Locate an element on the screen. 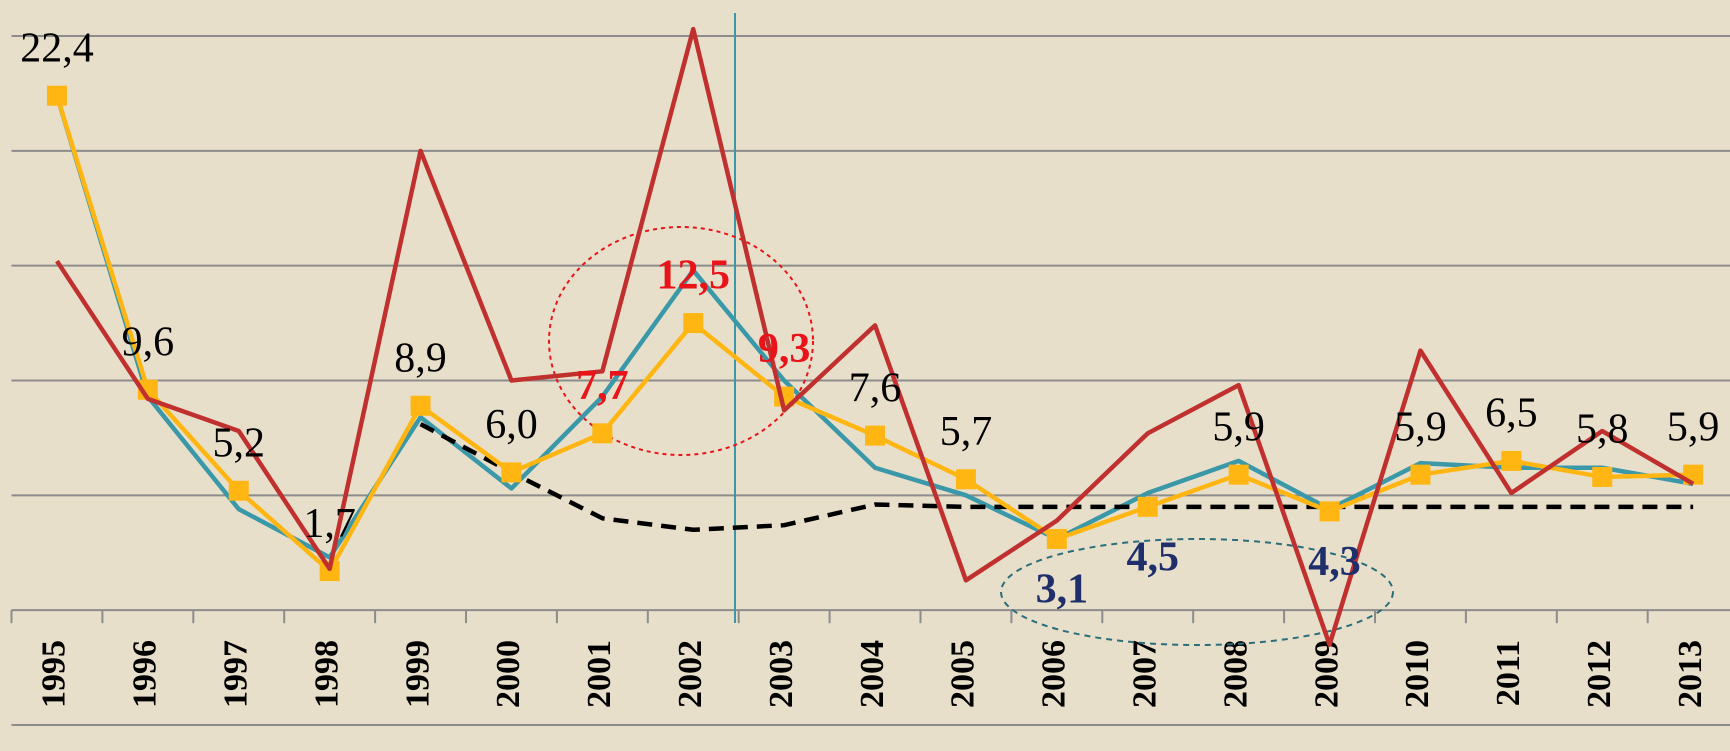  data-label: 7,7 is located at coordinates (602, 386).